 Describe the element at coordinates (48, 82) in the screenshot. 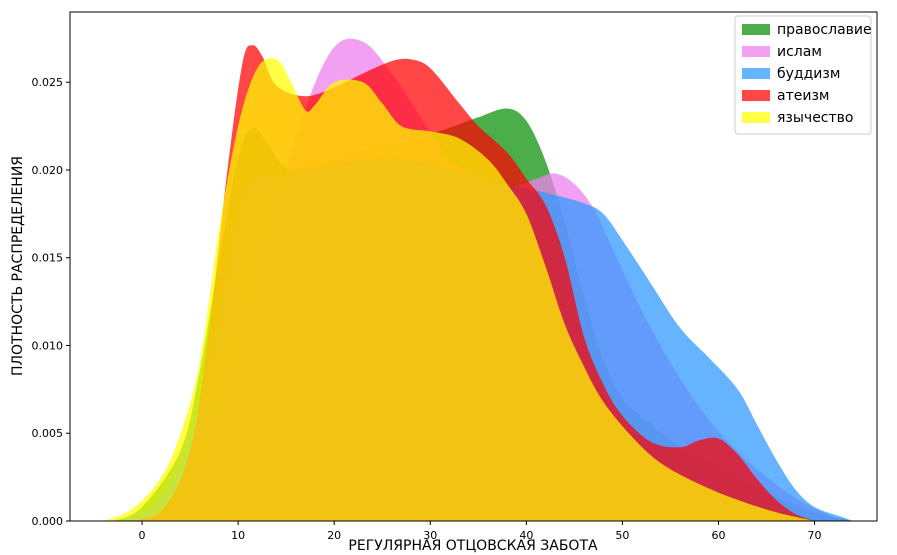

I see `y-tick-label: 0.025` at that location.